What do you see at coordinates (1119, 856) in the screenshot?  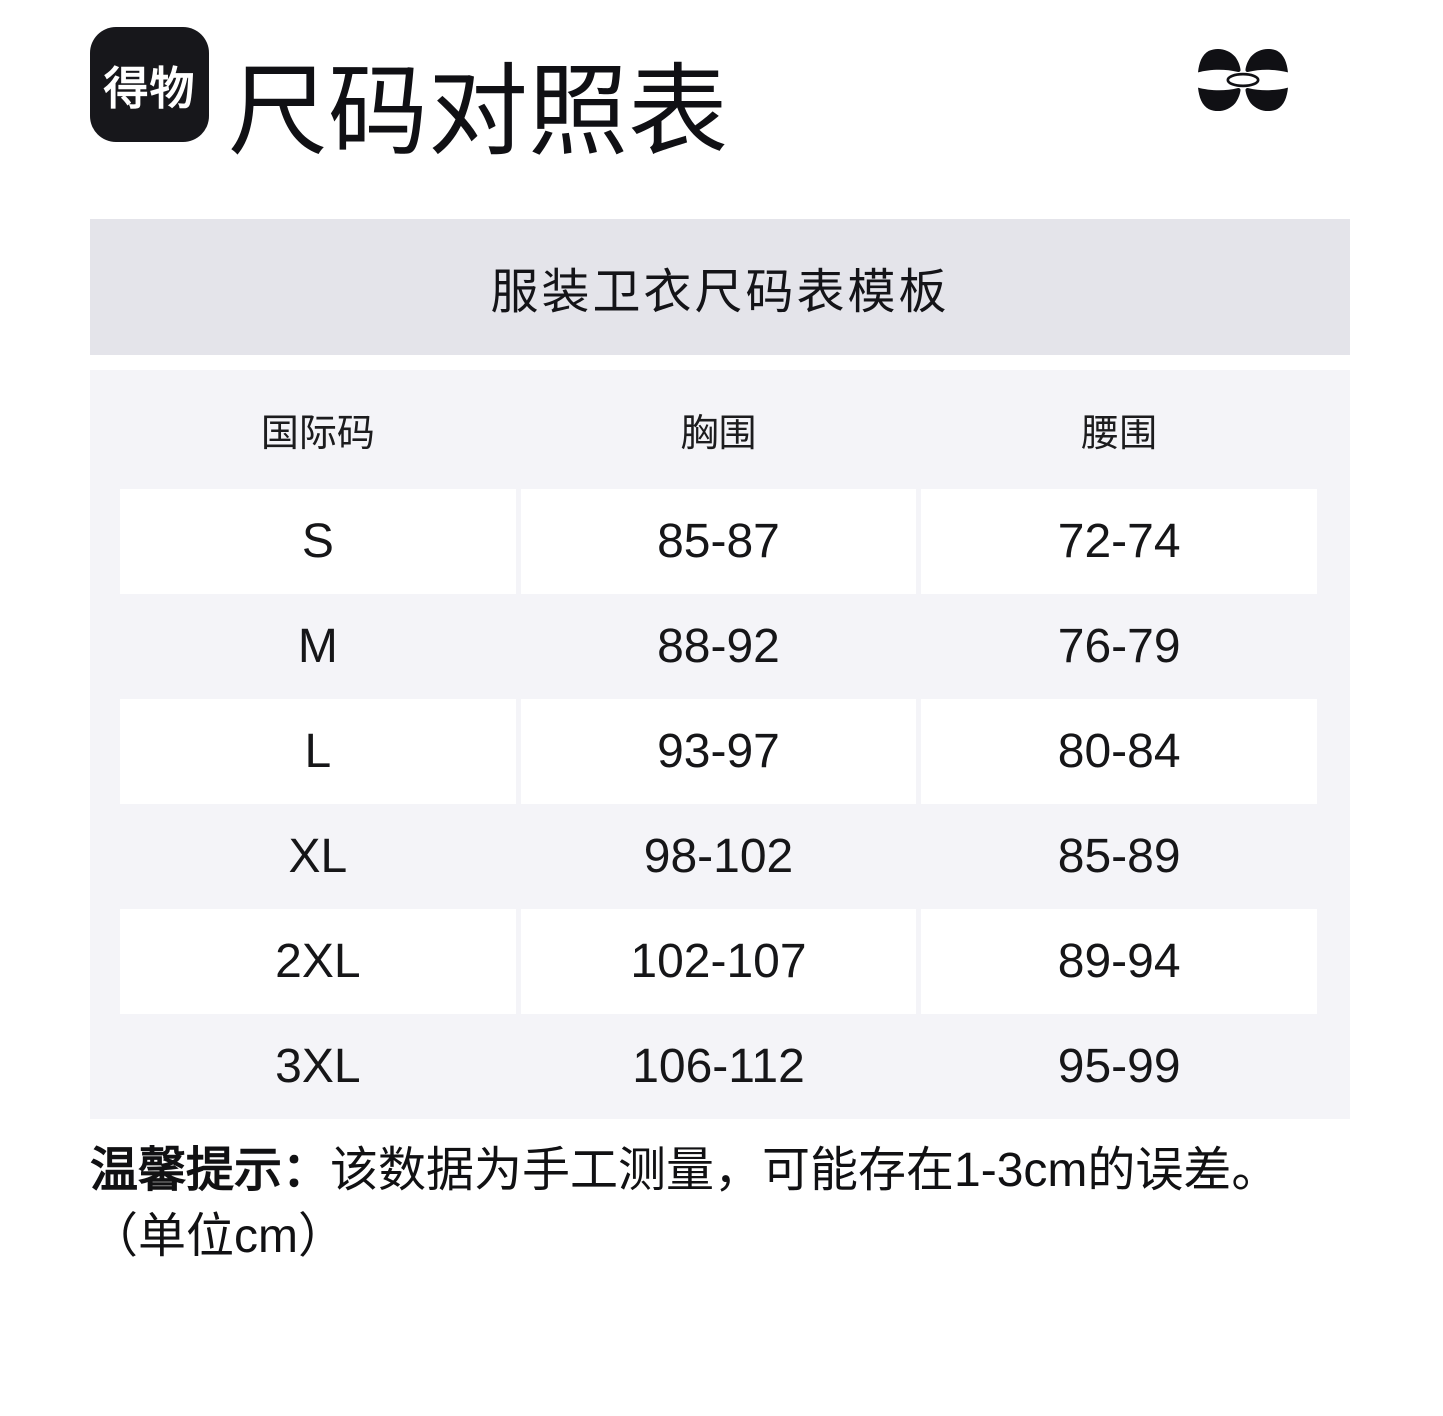 I see `waist-cell: 85-89` at bounding box center [1119, 856].